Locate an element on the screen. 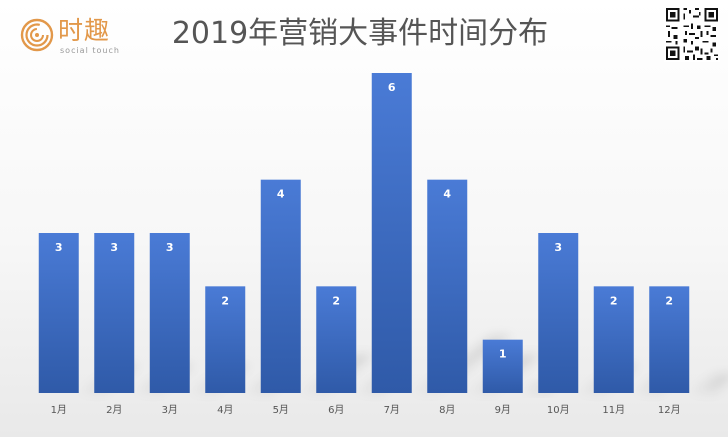 The height and width of the screenshot is (437, 728). x-tick-label-4: 4月 is located at coordinates (225, 410).